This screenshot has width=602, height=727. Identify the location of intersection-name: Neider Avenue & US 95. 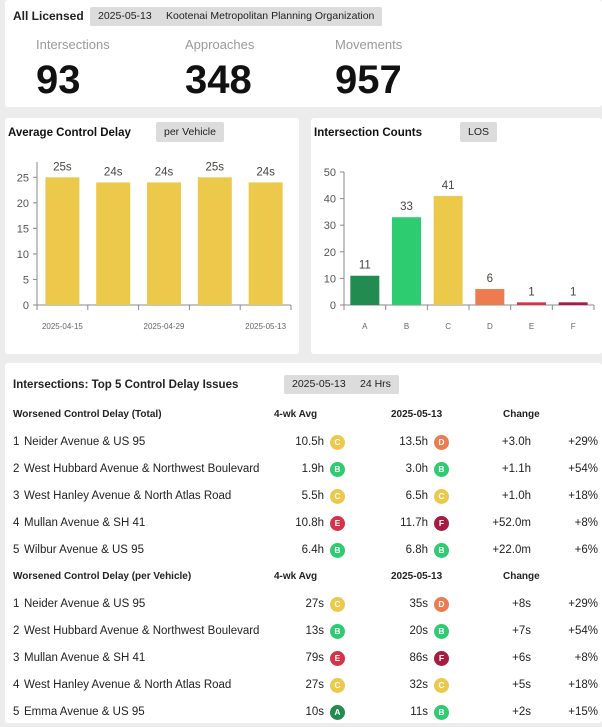
(85, 604).